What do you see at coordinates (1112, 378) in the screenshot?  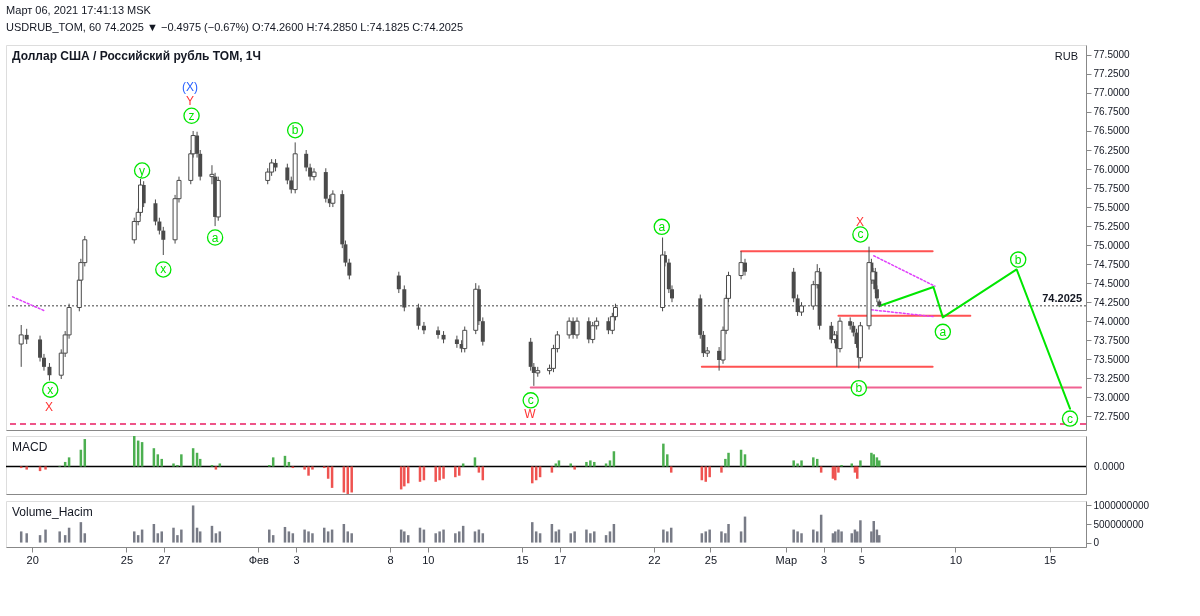 I see `y-tick-label: 73.2500` at bounding box center [1112, 378].